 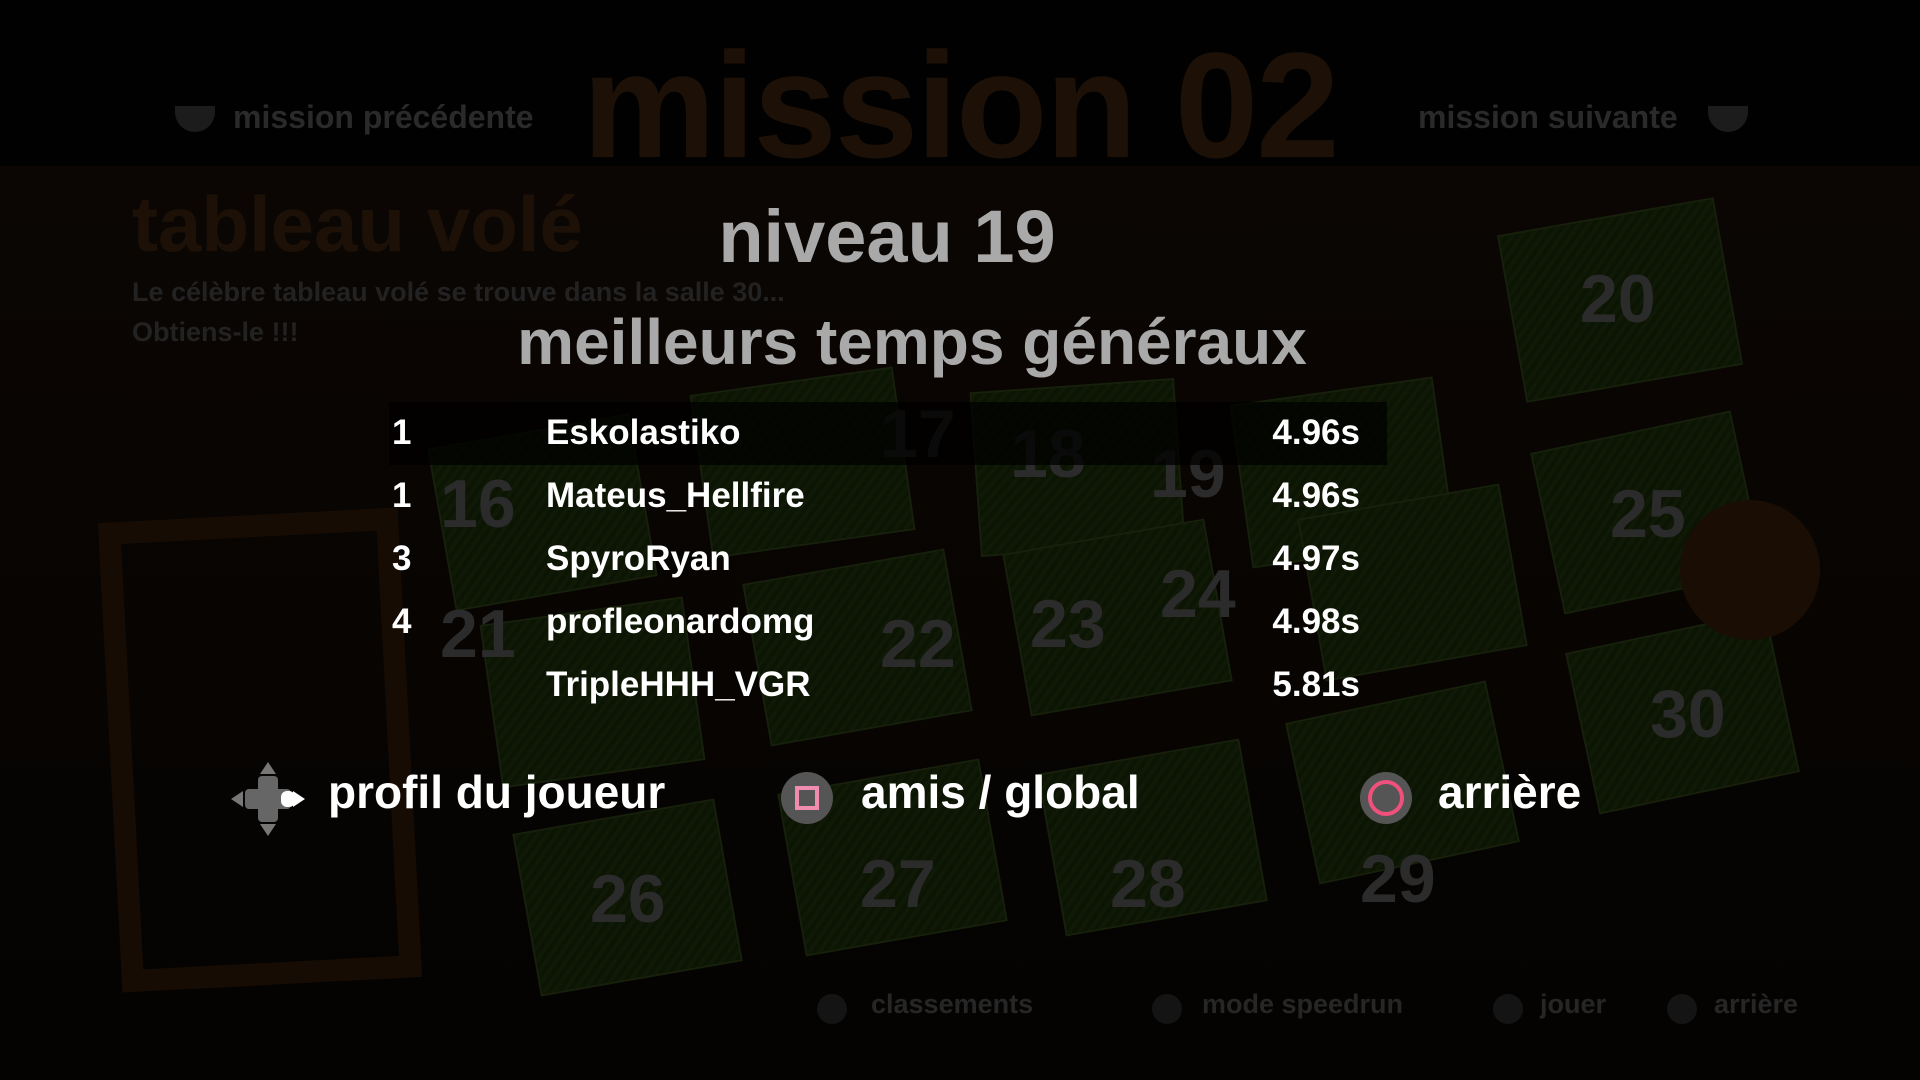 I want to click on time: 4.98s, so click(x=1316, y=621).